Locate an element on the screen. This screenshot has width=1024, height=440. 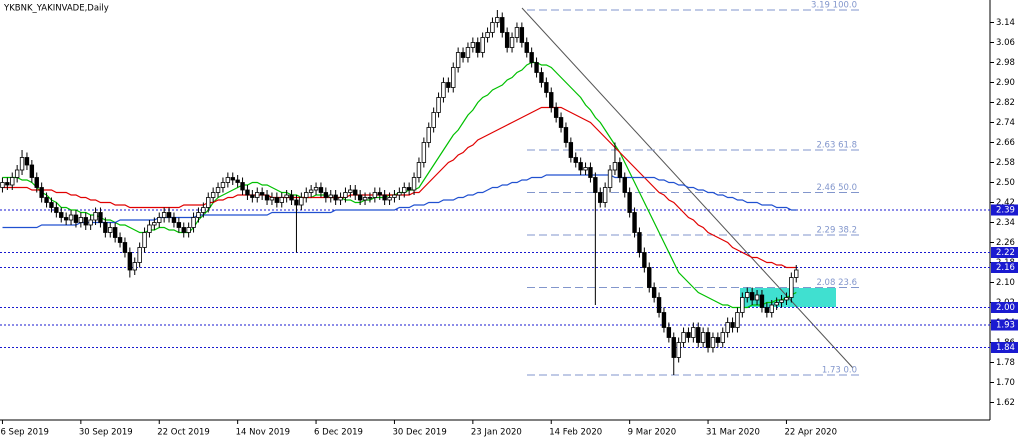
level-label: 1.93 is located at coordinates (1005, 326).